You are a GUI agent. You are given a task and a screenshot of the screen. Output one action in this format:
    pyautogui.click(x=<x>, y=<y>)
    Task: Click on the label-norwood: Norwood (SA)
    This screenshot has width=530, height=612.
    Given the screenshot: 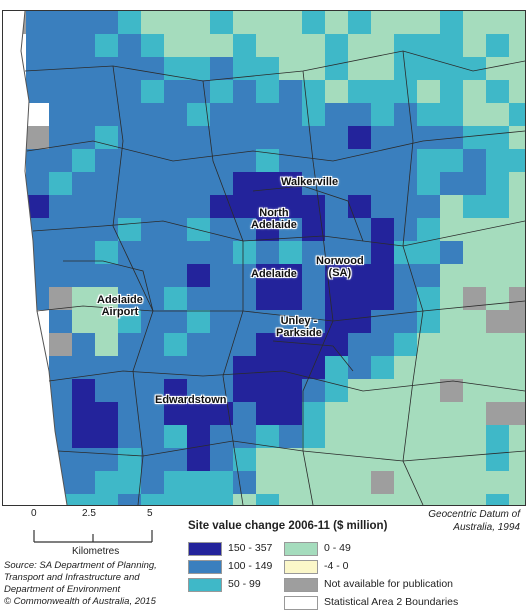 What is the action you would take?
    pyautogui.click(x=340, y=267)
    